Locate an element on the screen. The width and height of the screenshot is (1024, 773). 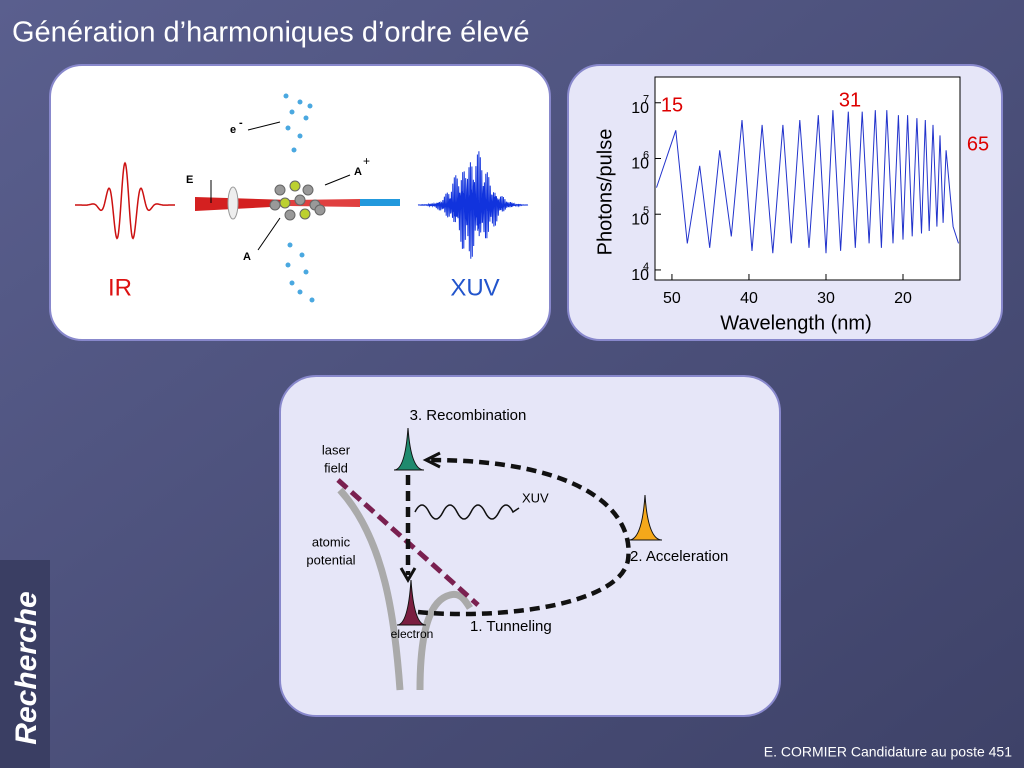
sidebar-label: Recherche is located at coordinates (26, 667).